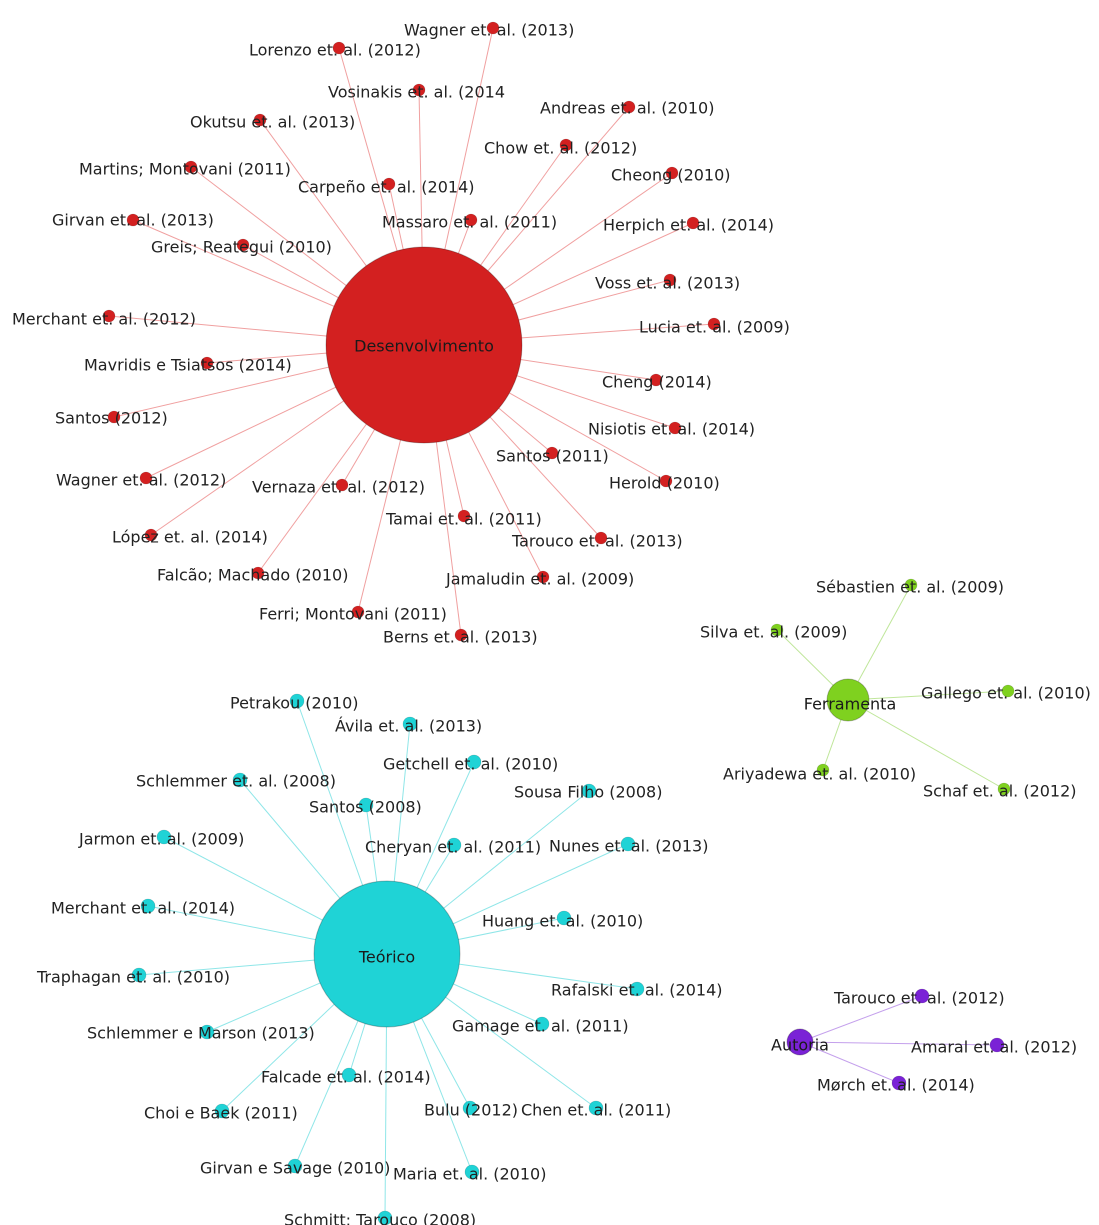 Image resolution: width=1099 pixels, height=1225 pixels. Describe the element at coordinates (148, 906) in the screenshot. I see `leaf-node-merchant-et-al-2014` at that location.